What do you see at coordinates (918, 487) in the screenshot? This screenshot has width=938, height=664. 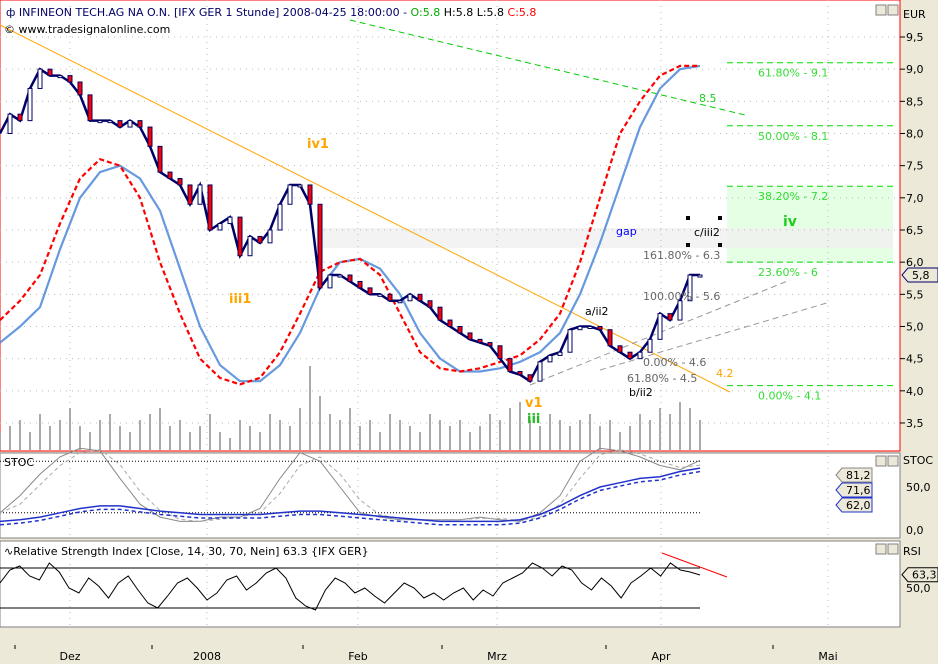 I see `stoch-tick-label: 50,0` at bounding box center [918, 487].